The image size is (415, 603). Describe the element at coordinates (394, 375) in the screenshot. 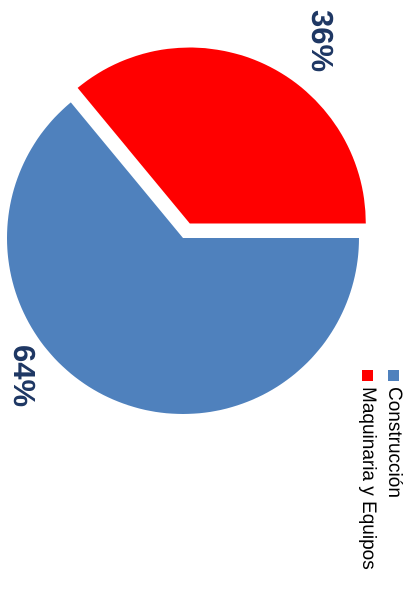

I see `legend-swatch-construccion` at that location.